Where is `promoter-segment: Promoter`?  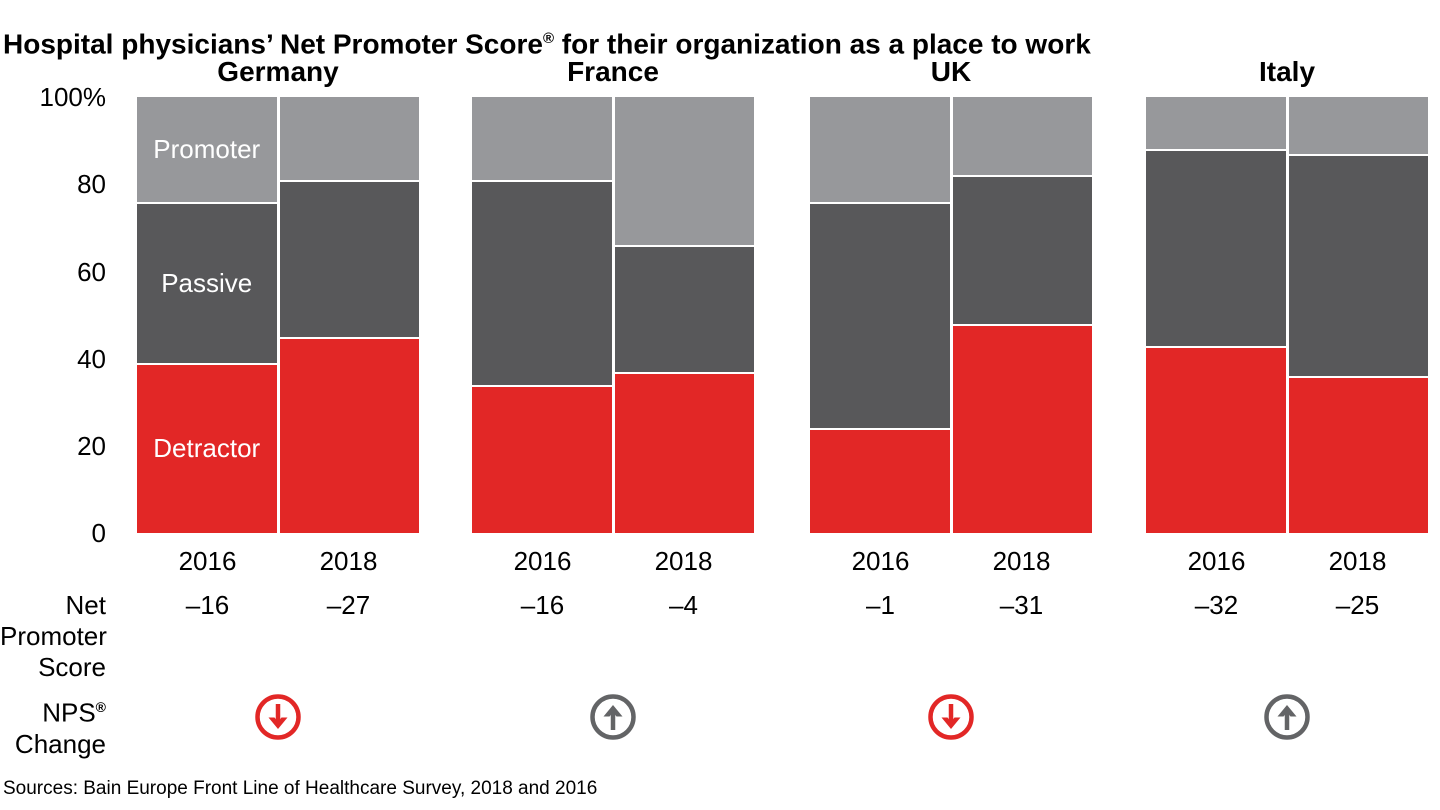 promoter-segment: Promoter is located at coordinates (207, 149).